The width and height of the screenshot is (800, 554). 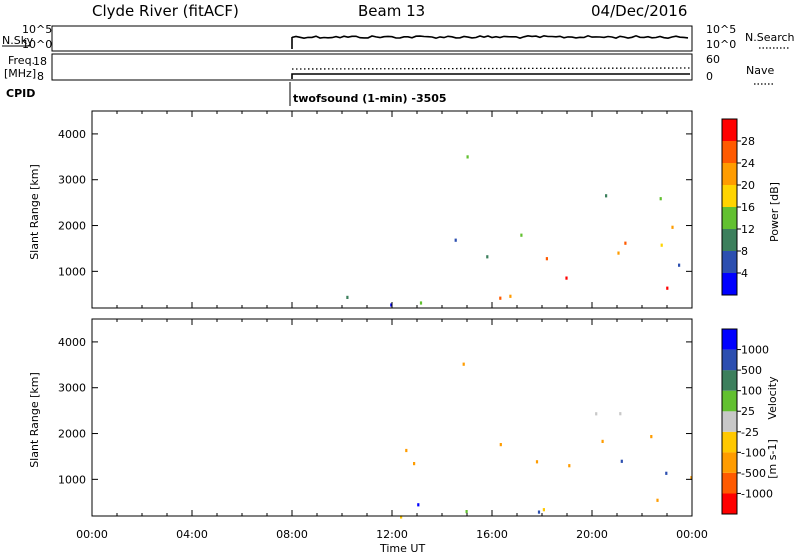 I want to click on y-tick-label: 2000, so click(x=72, y=226).